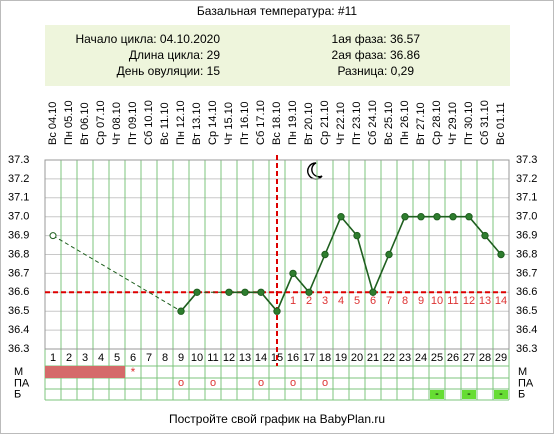  What do you see at coordinates (357, 123) in the screenshot?
I see `date-label: Пт 23.10` at bounding box center [357, 123].